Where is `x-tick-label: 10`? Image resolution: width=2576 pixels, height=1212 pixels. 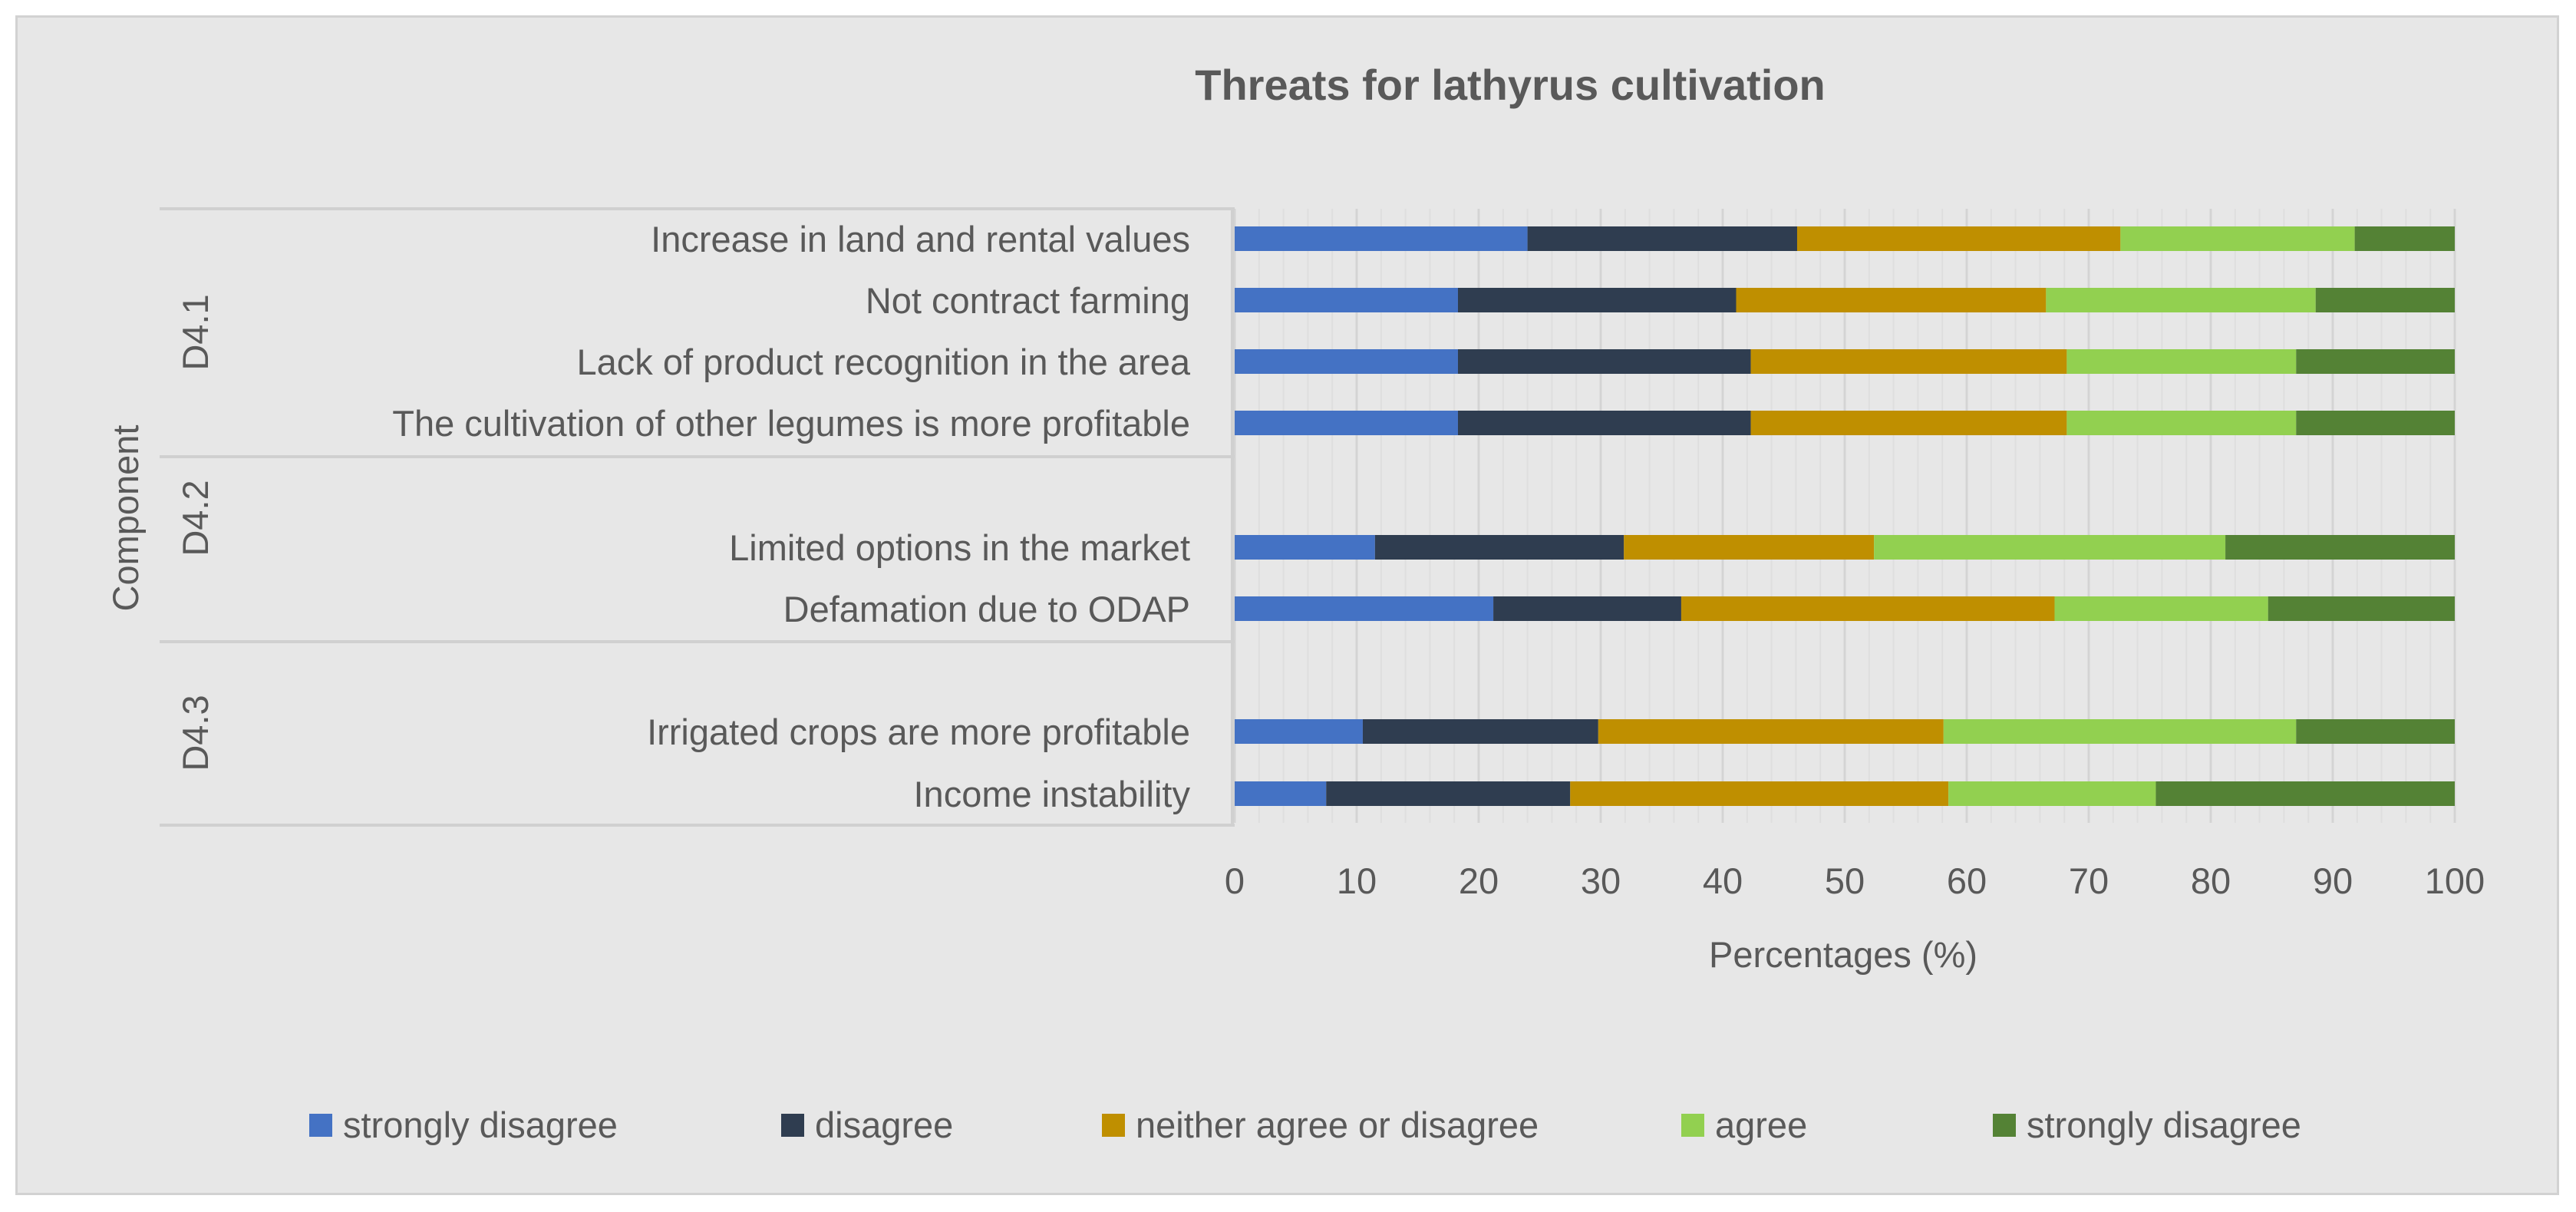
x-tick-label: 10 is located at coordinates (1357, 880).